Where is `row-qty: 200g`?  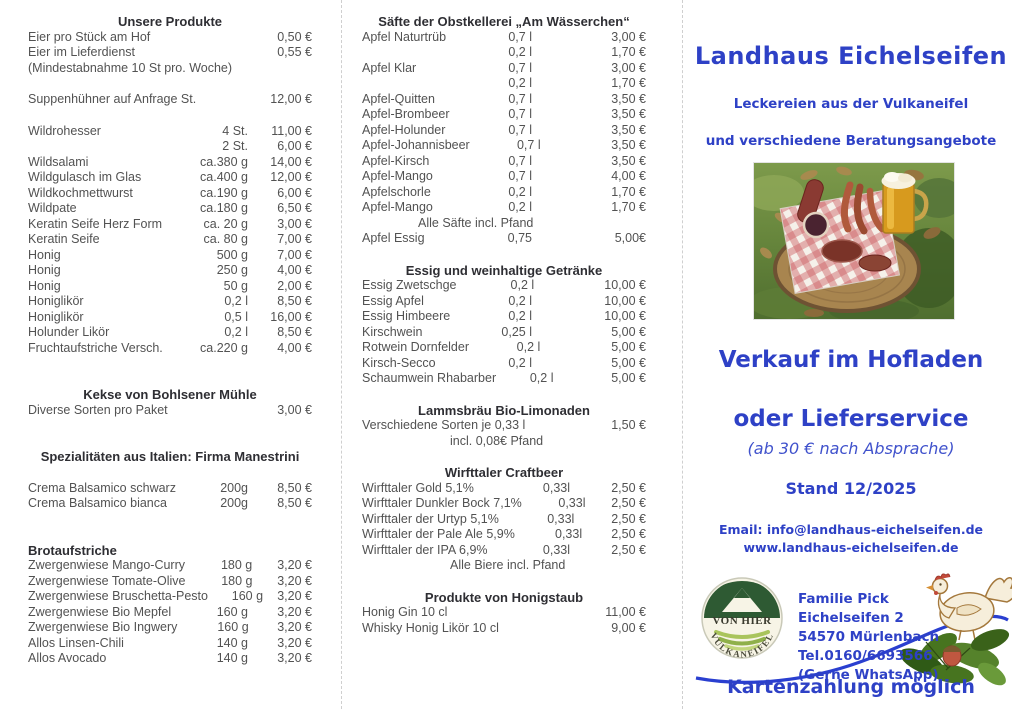
row-qty: 200g is located at coordinates (234, 487).